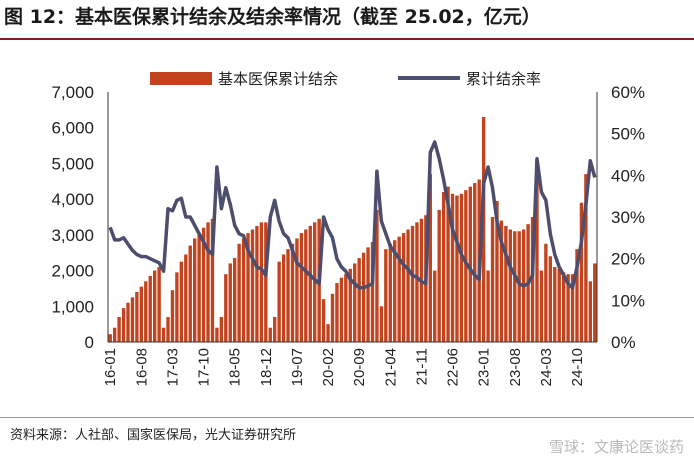 Image resolution: width=694 pixels, height=468 pixels. What do you see at coordinates (616, 447) in the screenshot?
I see `watermark: 雪球：文康论医谈药` at bounding box center [616, 447].